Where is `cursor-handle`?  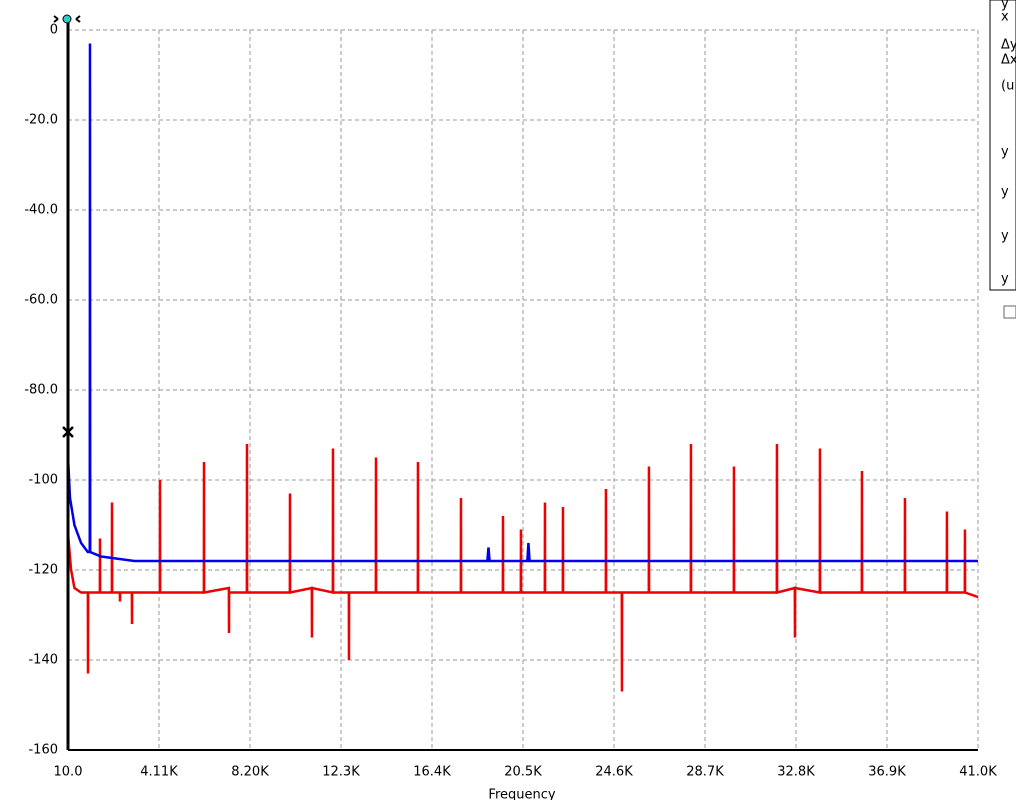 cursor-handle is located at coordinates (67, 19).